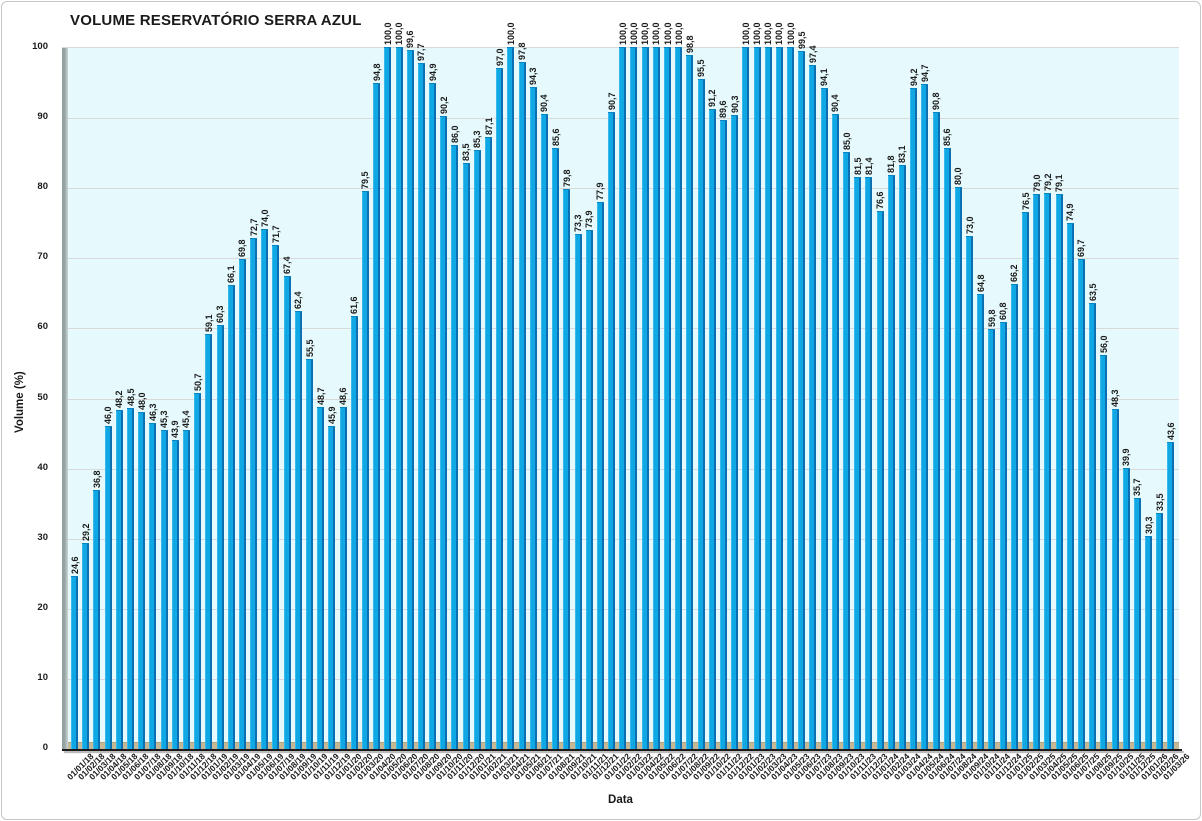  What do you see at coordinates (42, 117) in the screenshot?
I see `y-tick-label: 90` at bounding box center [42, 117].